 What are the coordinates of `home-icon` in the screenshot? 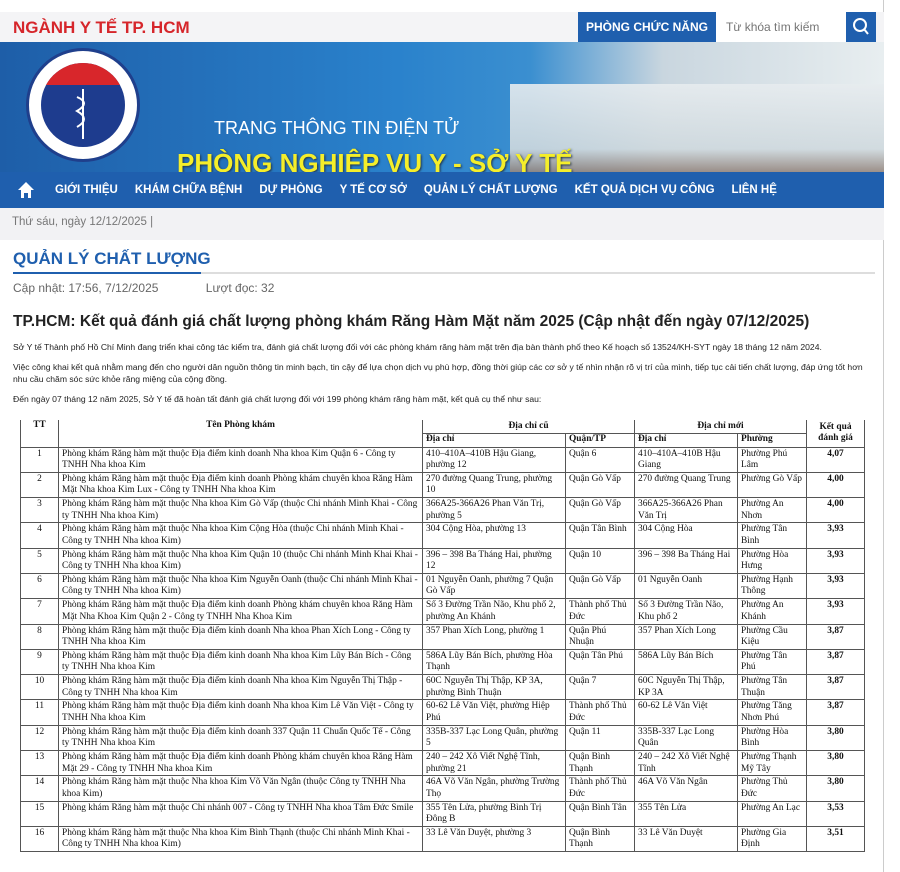 It's located at (26, 190).